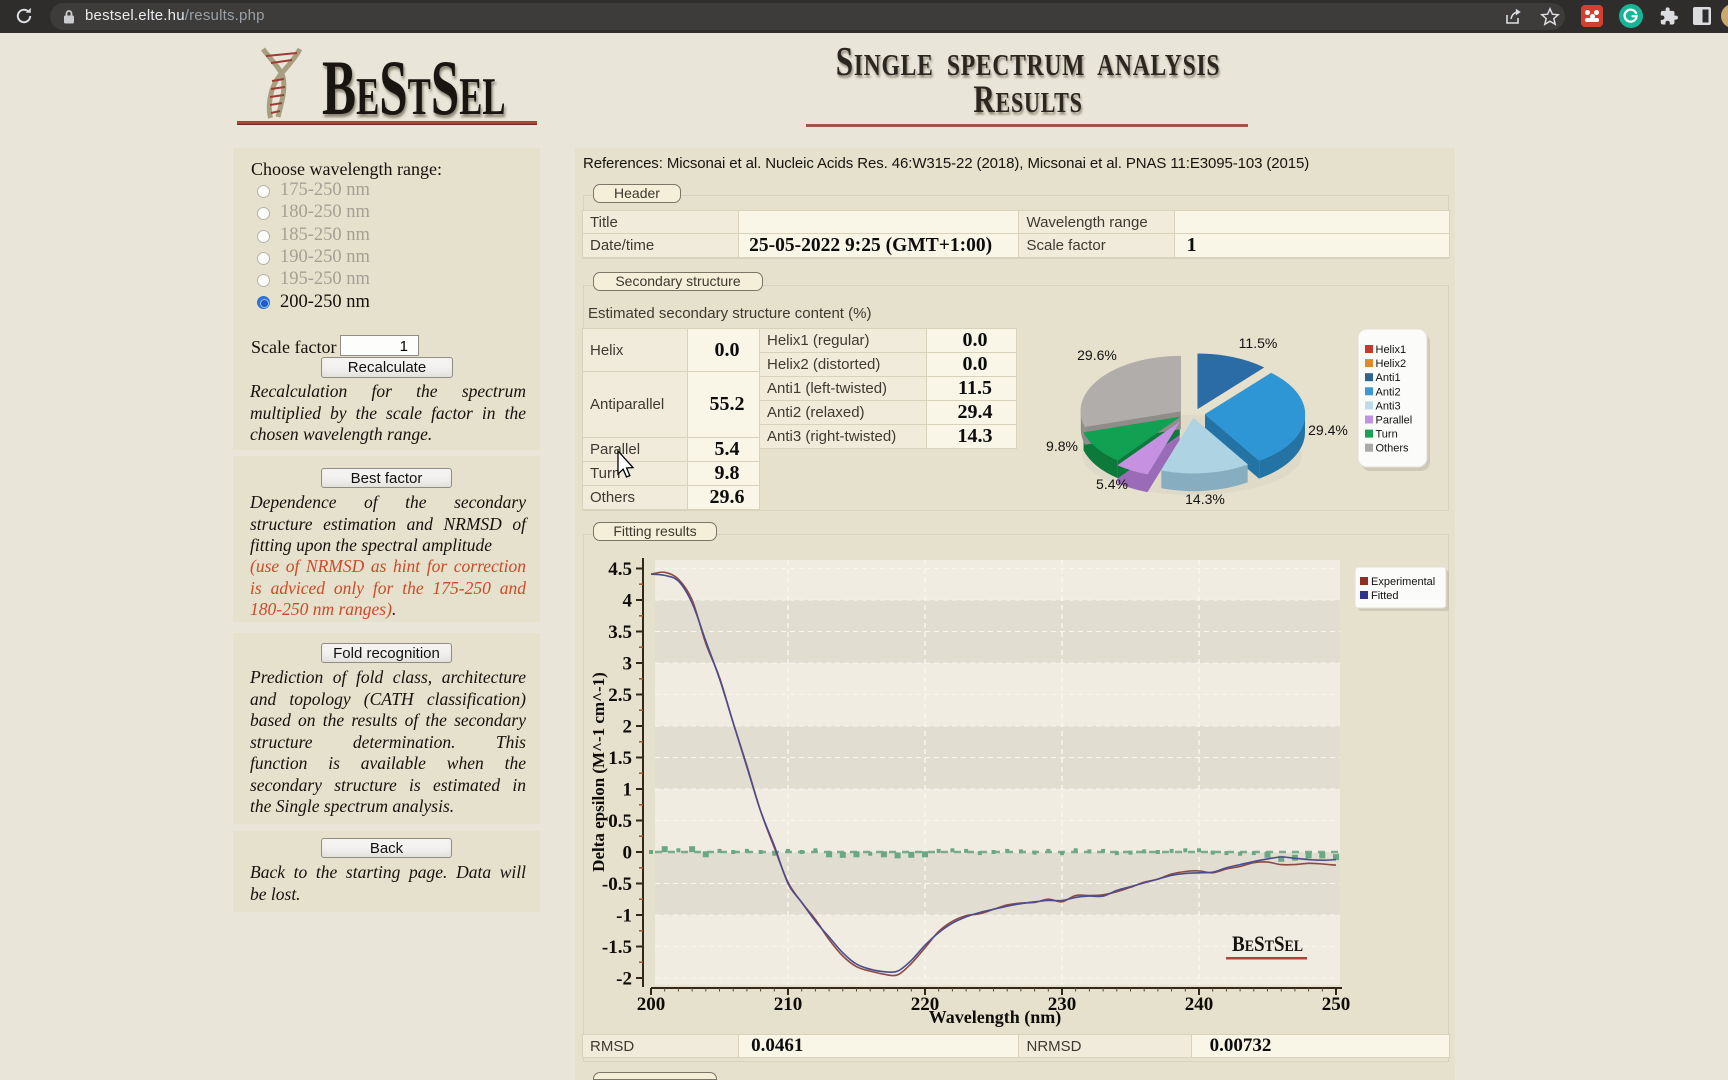  What do you see at coordinates (1391, 350) in the screenshot?
I see `svg-text: Helix1` at bounding box center [1391, 350].